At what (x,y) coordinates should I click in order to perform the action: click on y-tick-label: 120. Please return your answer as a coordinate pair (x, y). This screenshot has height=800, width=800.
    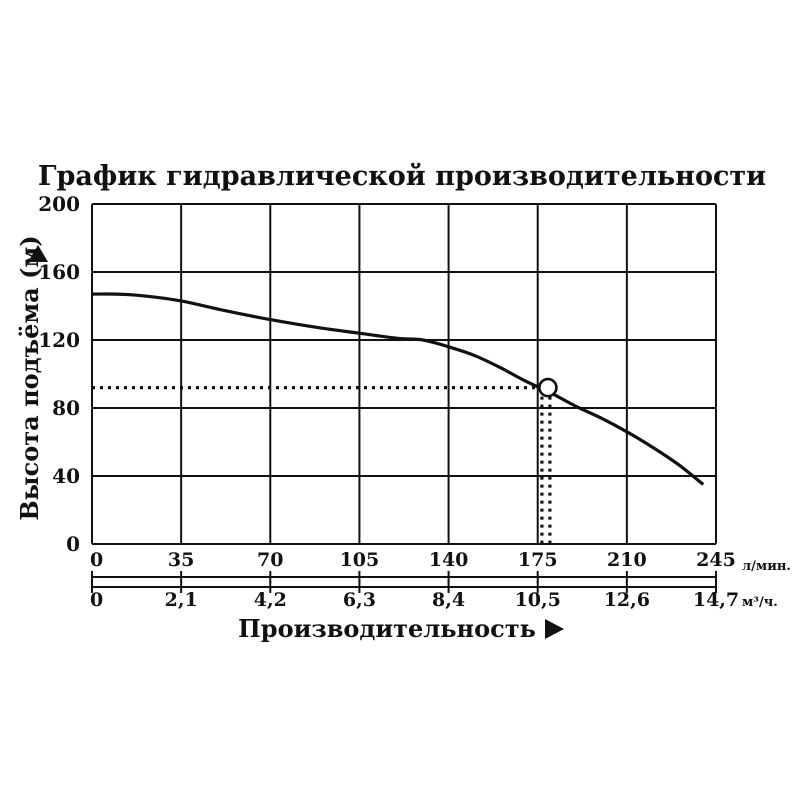
    Looking at the image, I should click on (59, 340).